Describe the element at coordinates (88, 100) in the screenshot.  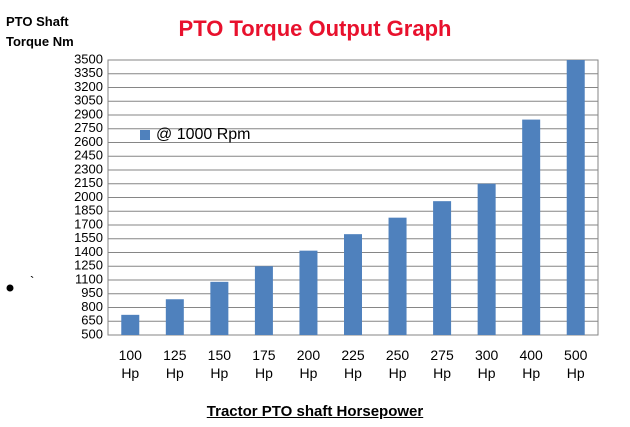
I see `y-tick-label: 3050` at that location.